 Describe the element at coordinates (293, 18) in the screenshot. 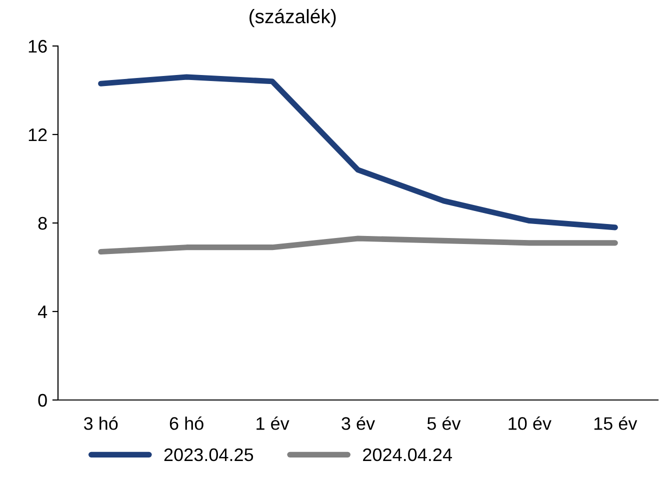

I see `chart-subtitle: (százalék)` at that location.